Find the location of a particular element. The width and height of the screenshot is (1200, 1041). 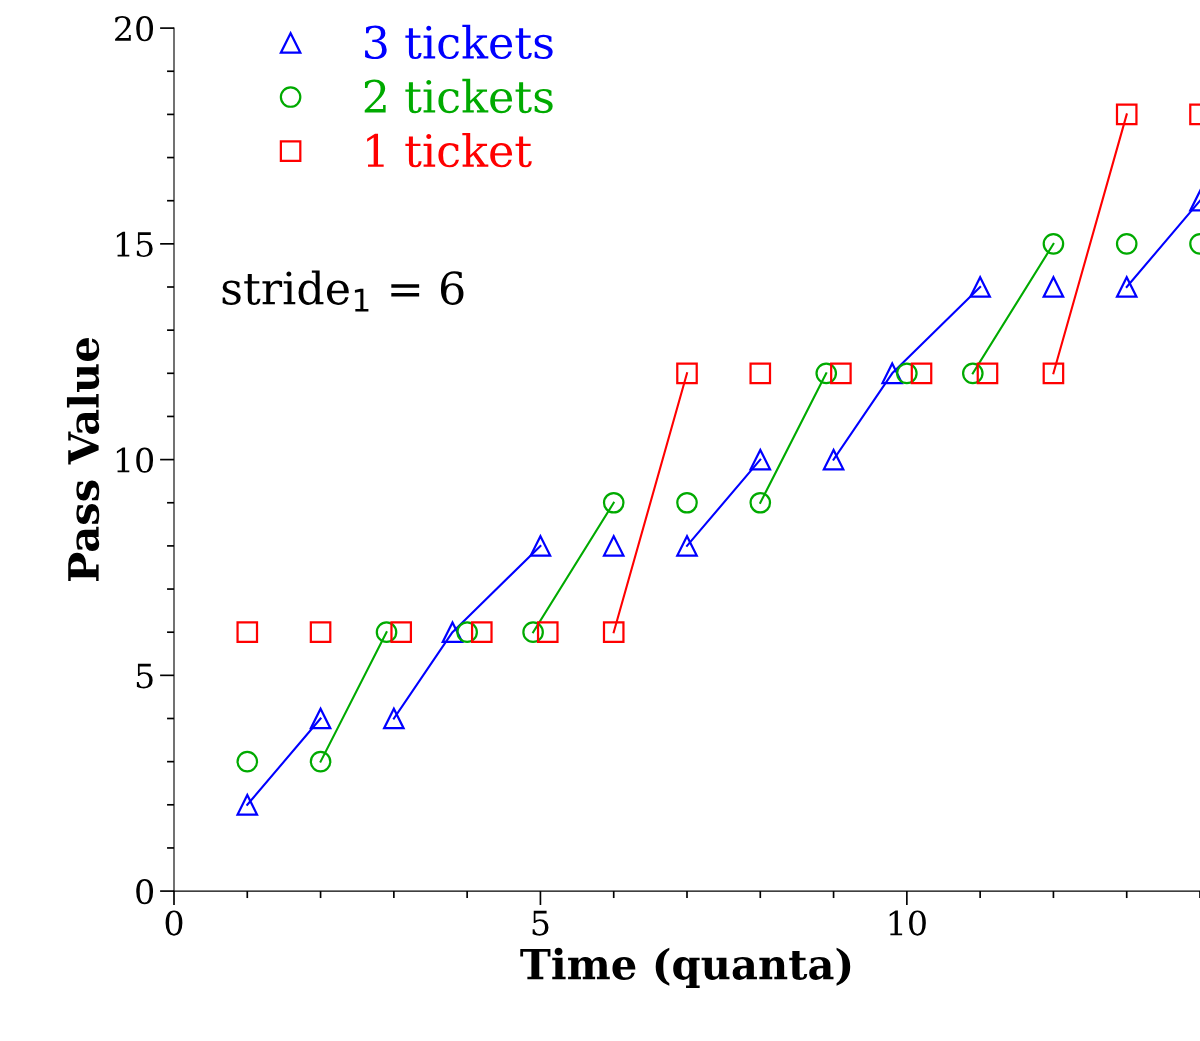

y-tick-label: 0 is located at coordinates (145, 892).